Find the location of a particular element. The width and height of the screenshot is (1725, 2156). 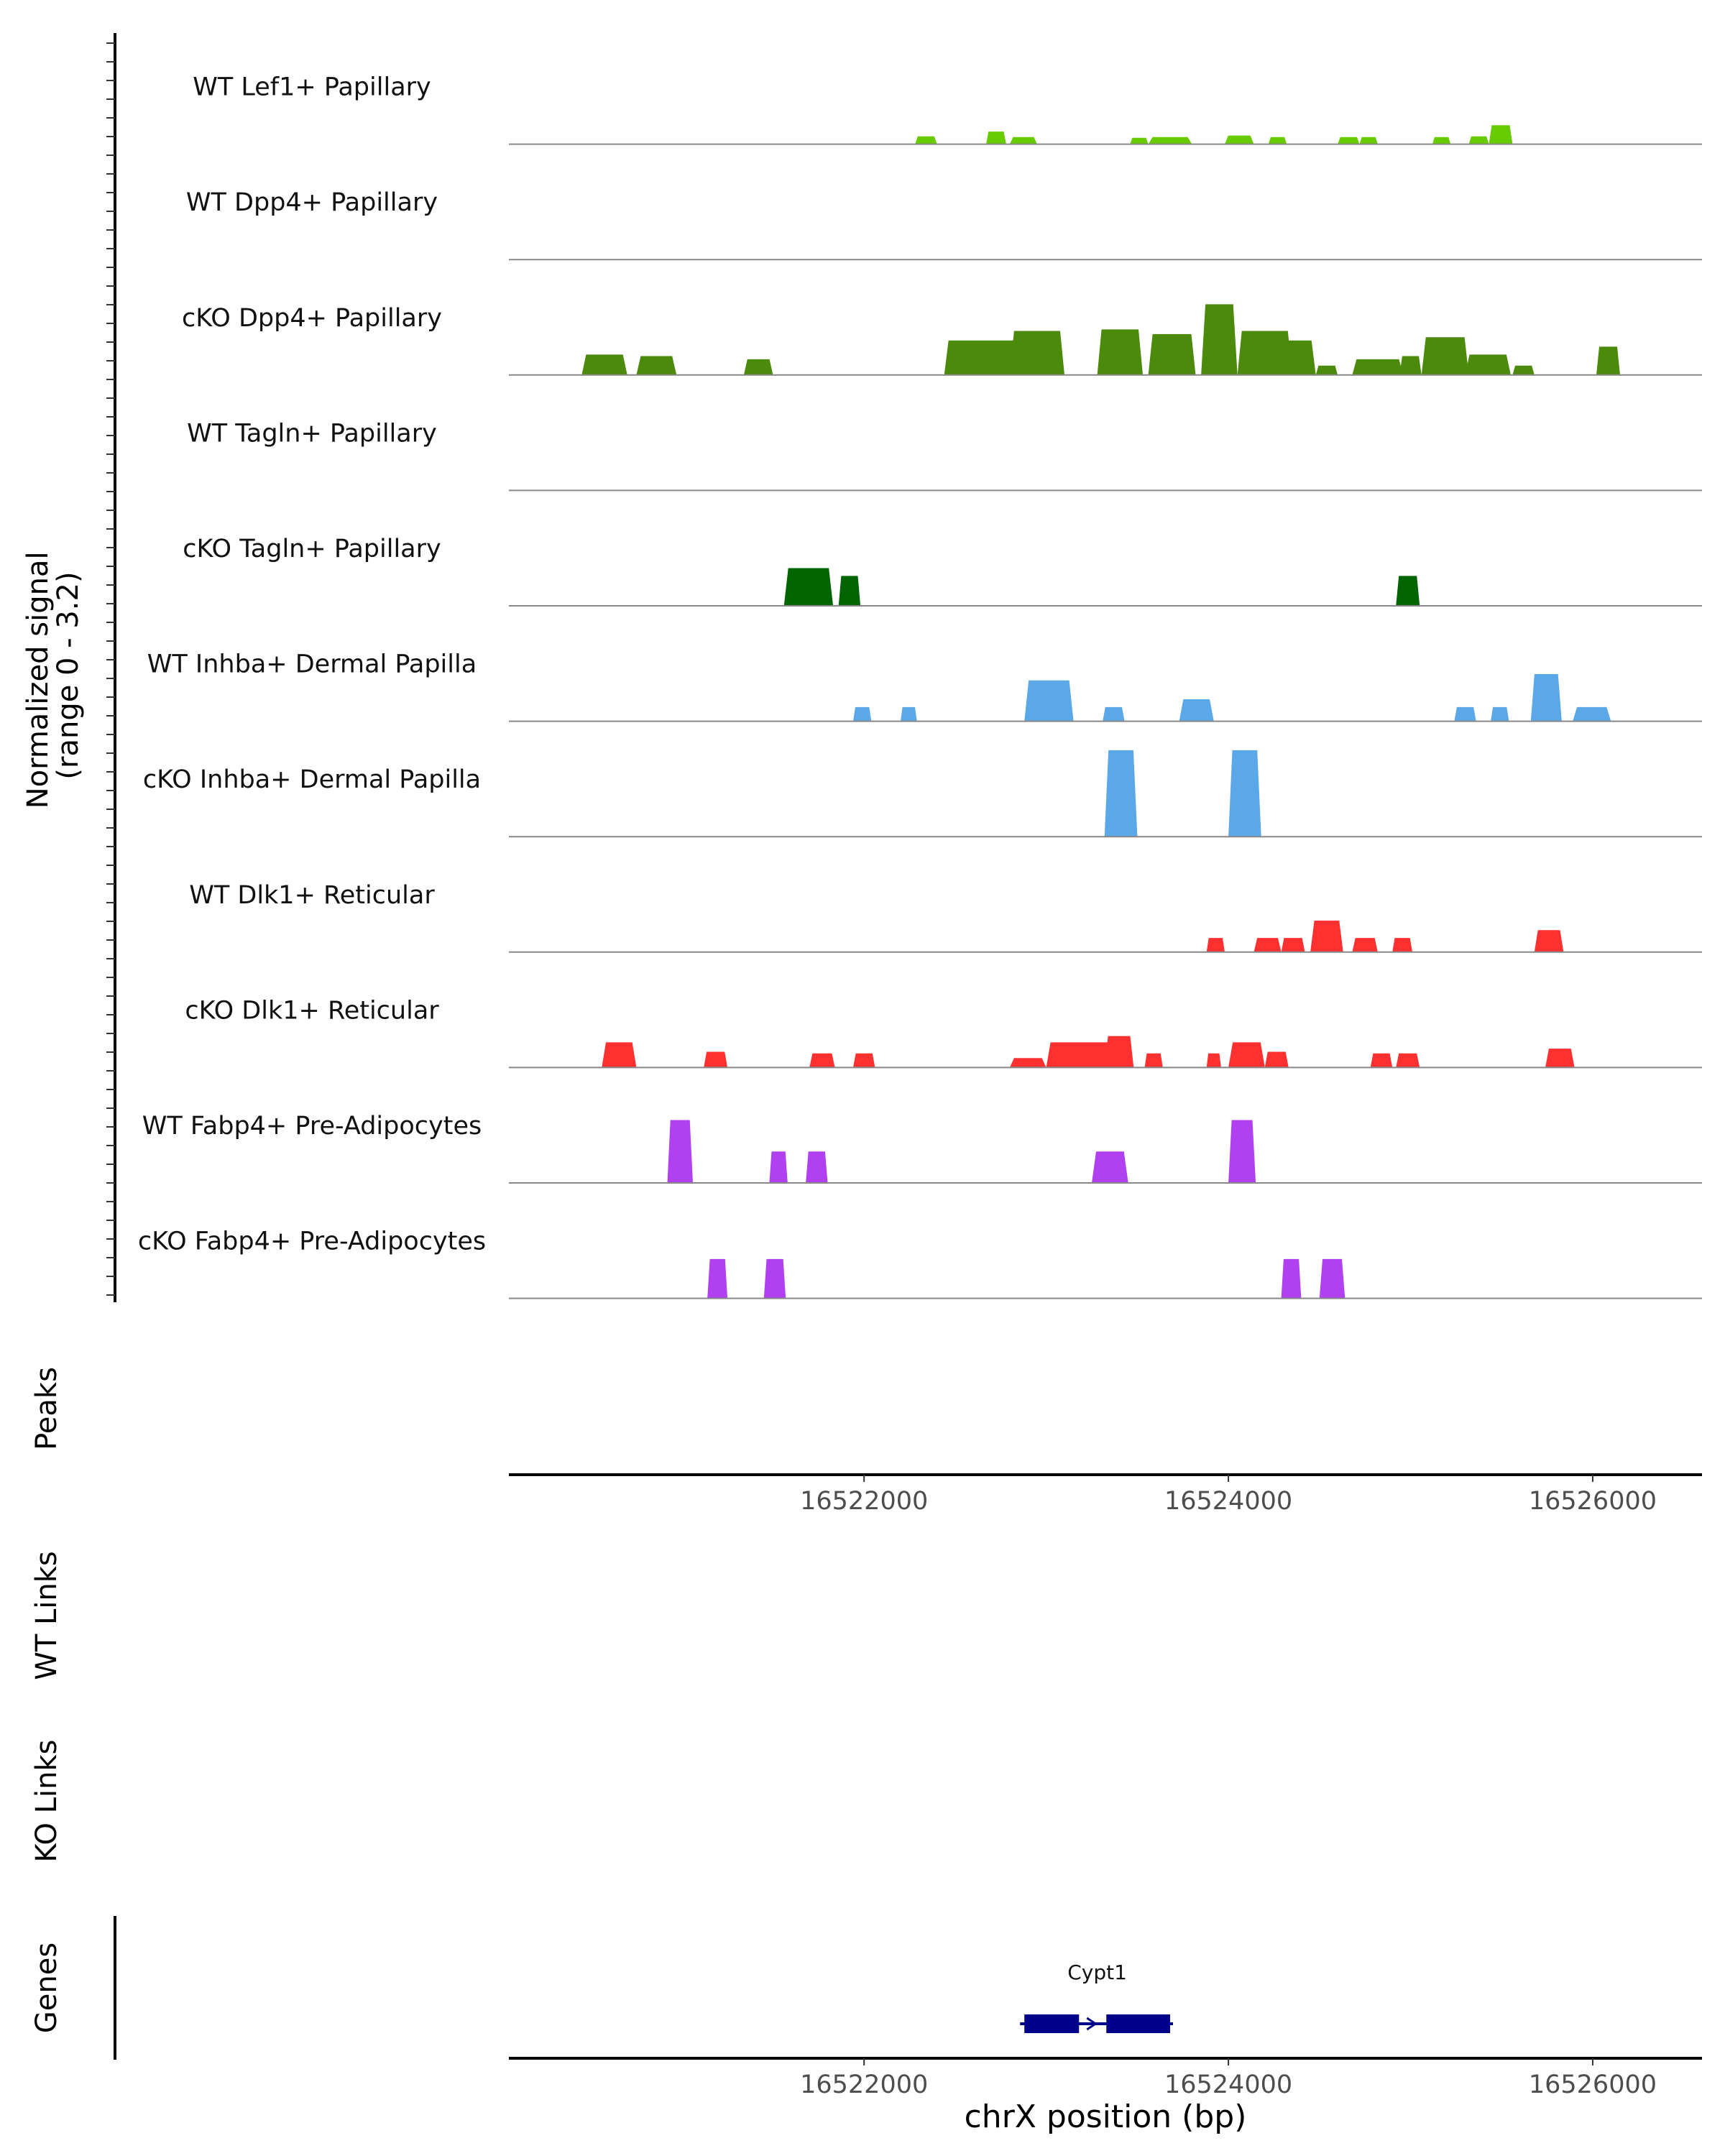

wt-links-track-label: WT Links is located at coordinates (46, 1615).